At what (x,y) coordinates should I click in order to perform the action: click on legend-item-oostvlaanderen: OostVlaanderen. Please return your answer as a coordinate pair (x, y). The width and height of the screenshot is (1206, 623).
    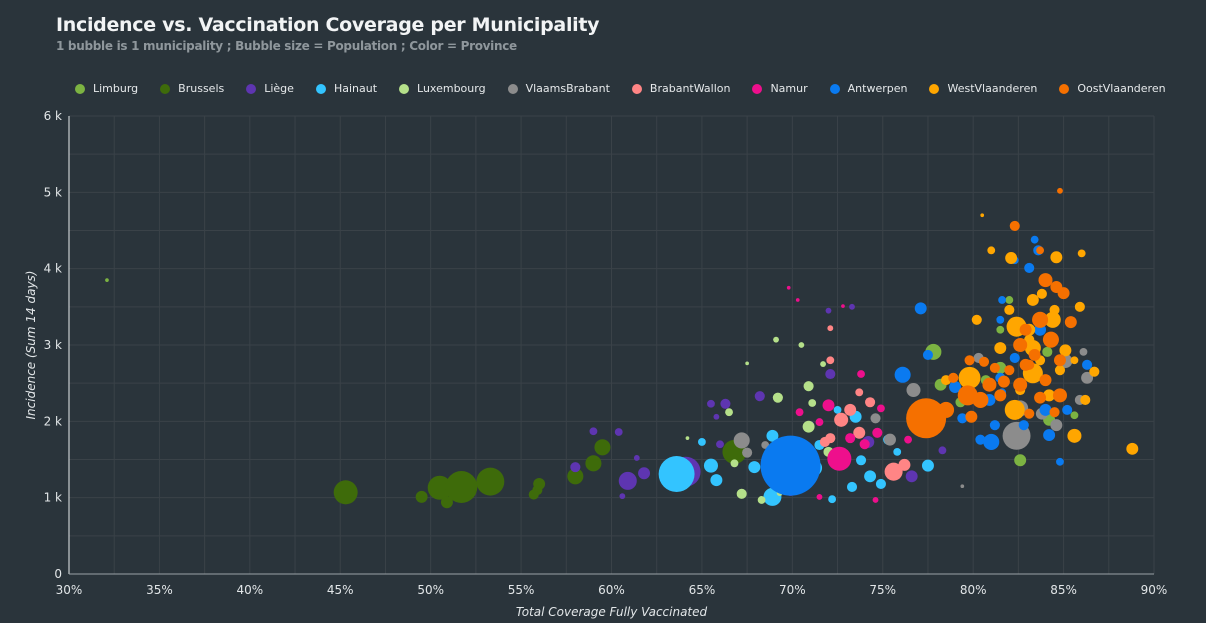
    Looking at the image, I should click on (1112, 88).